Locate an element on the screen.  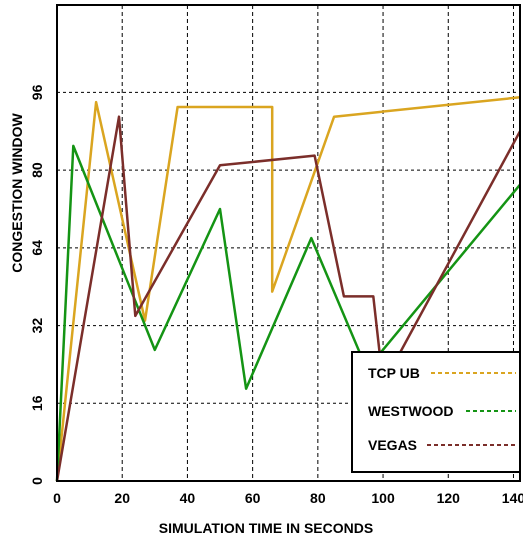
y-tick-label: 16 is located at coordinates (37, 403).